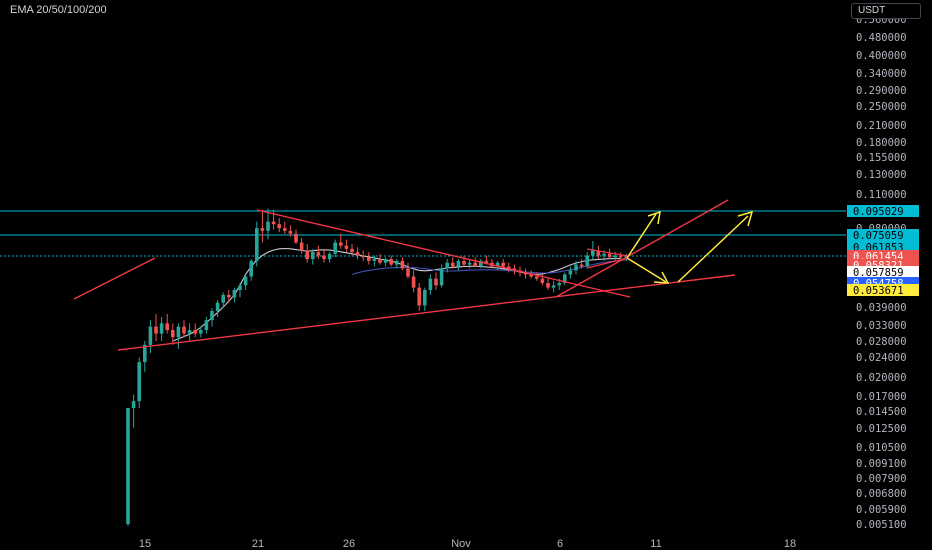 This screenshot has height=550, width=932. I want to click on y-tick-label: 0.006800, so click(881, 494).